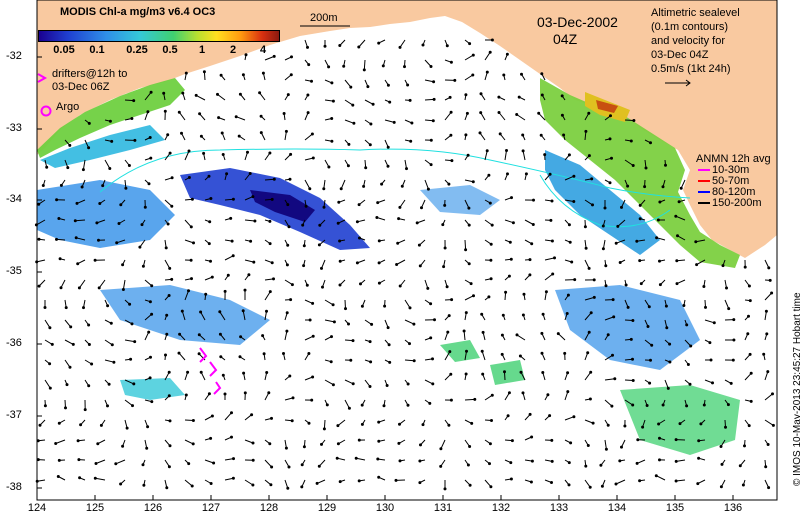 The image size is (800, 520). I want to click on x-tick-label: 133, so click(559, 508).